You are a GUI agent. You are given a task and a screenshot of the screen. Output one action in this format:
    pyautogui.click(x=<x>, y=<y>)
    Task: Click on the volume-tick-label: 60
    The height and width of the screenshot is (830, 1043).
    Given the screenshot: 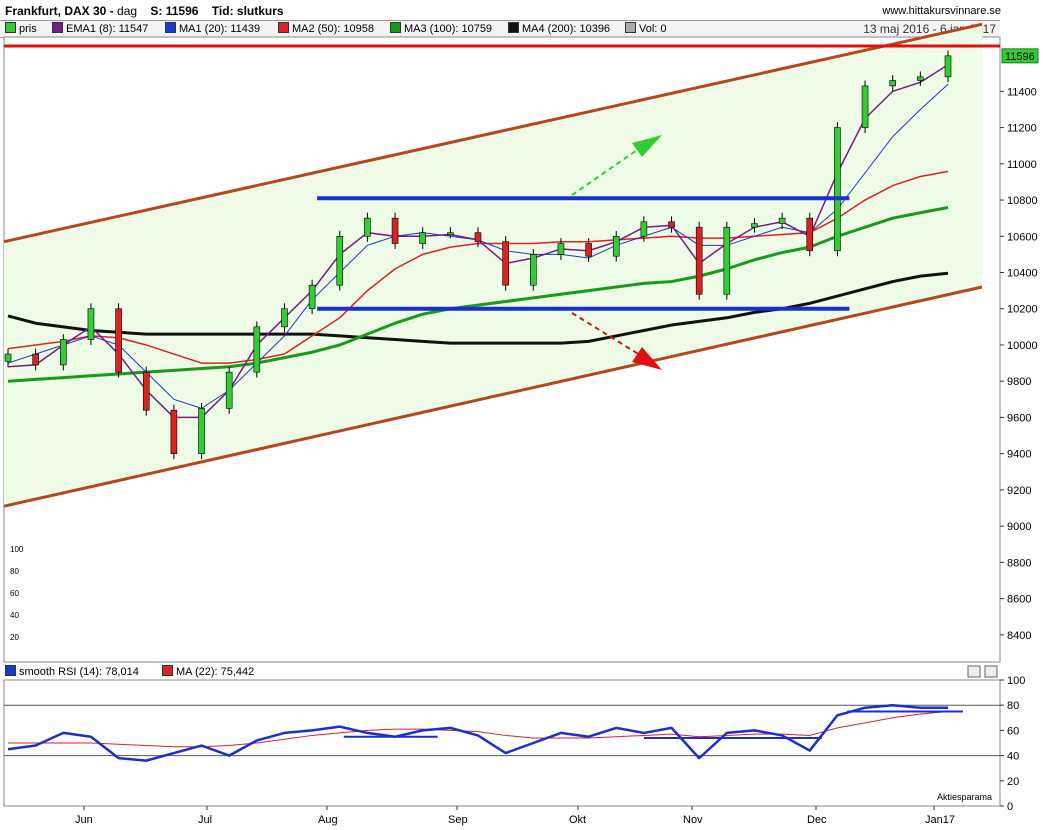 What is the action you would take?
    pyautogui.click(x=14, y=593)
    